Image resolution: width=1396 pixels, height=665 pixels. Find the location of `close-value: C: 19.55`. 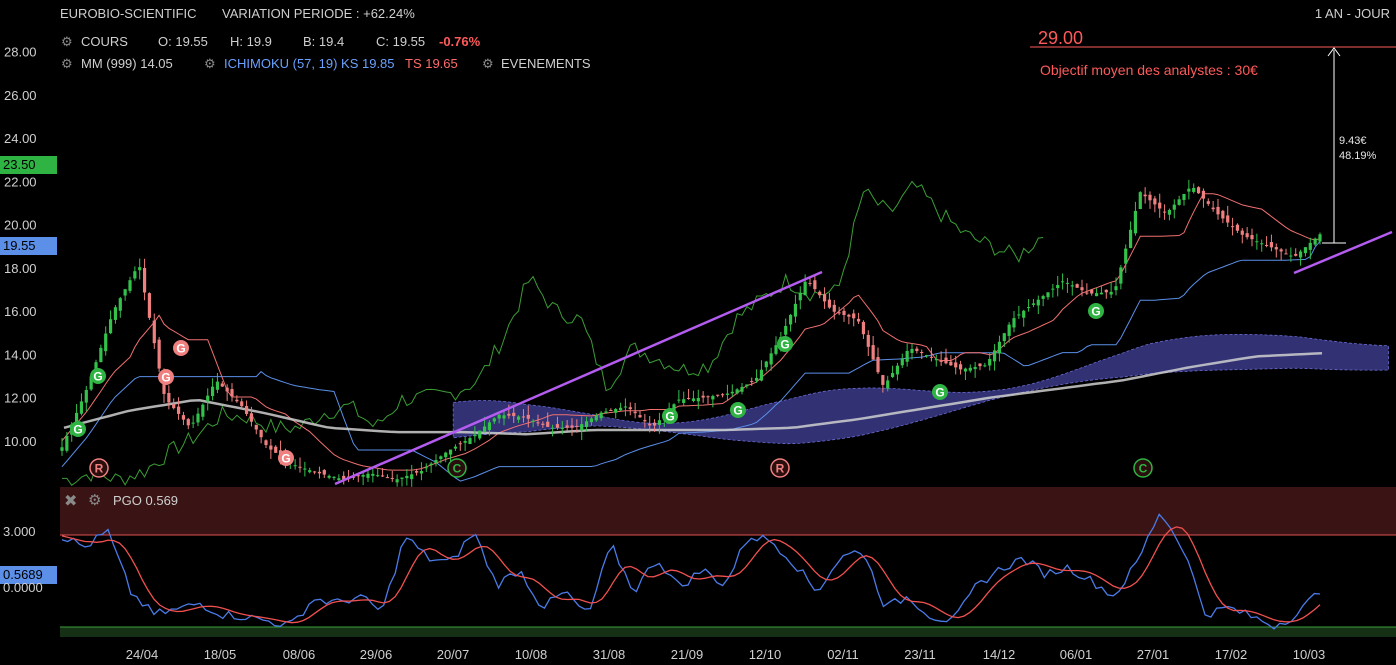

close-value: C: 19.55 is located at coordinates (401, 41).